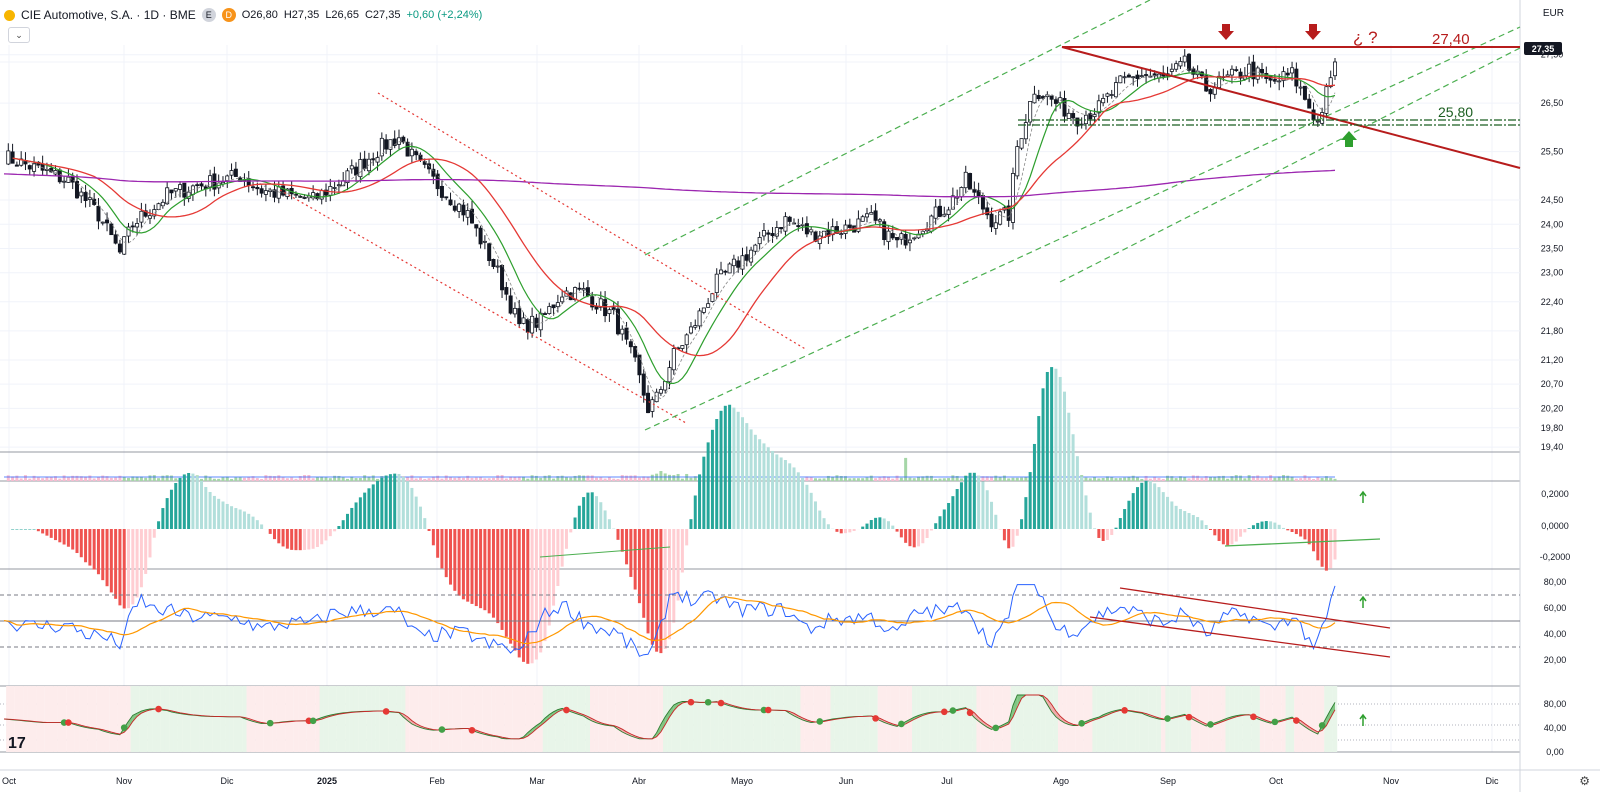 This screenshot has width=1600, height=792. Describe the element at coordinates (259, 15) in the screenshot. I see `open-value: O26,80` at that location.